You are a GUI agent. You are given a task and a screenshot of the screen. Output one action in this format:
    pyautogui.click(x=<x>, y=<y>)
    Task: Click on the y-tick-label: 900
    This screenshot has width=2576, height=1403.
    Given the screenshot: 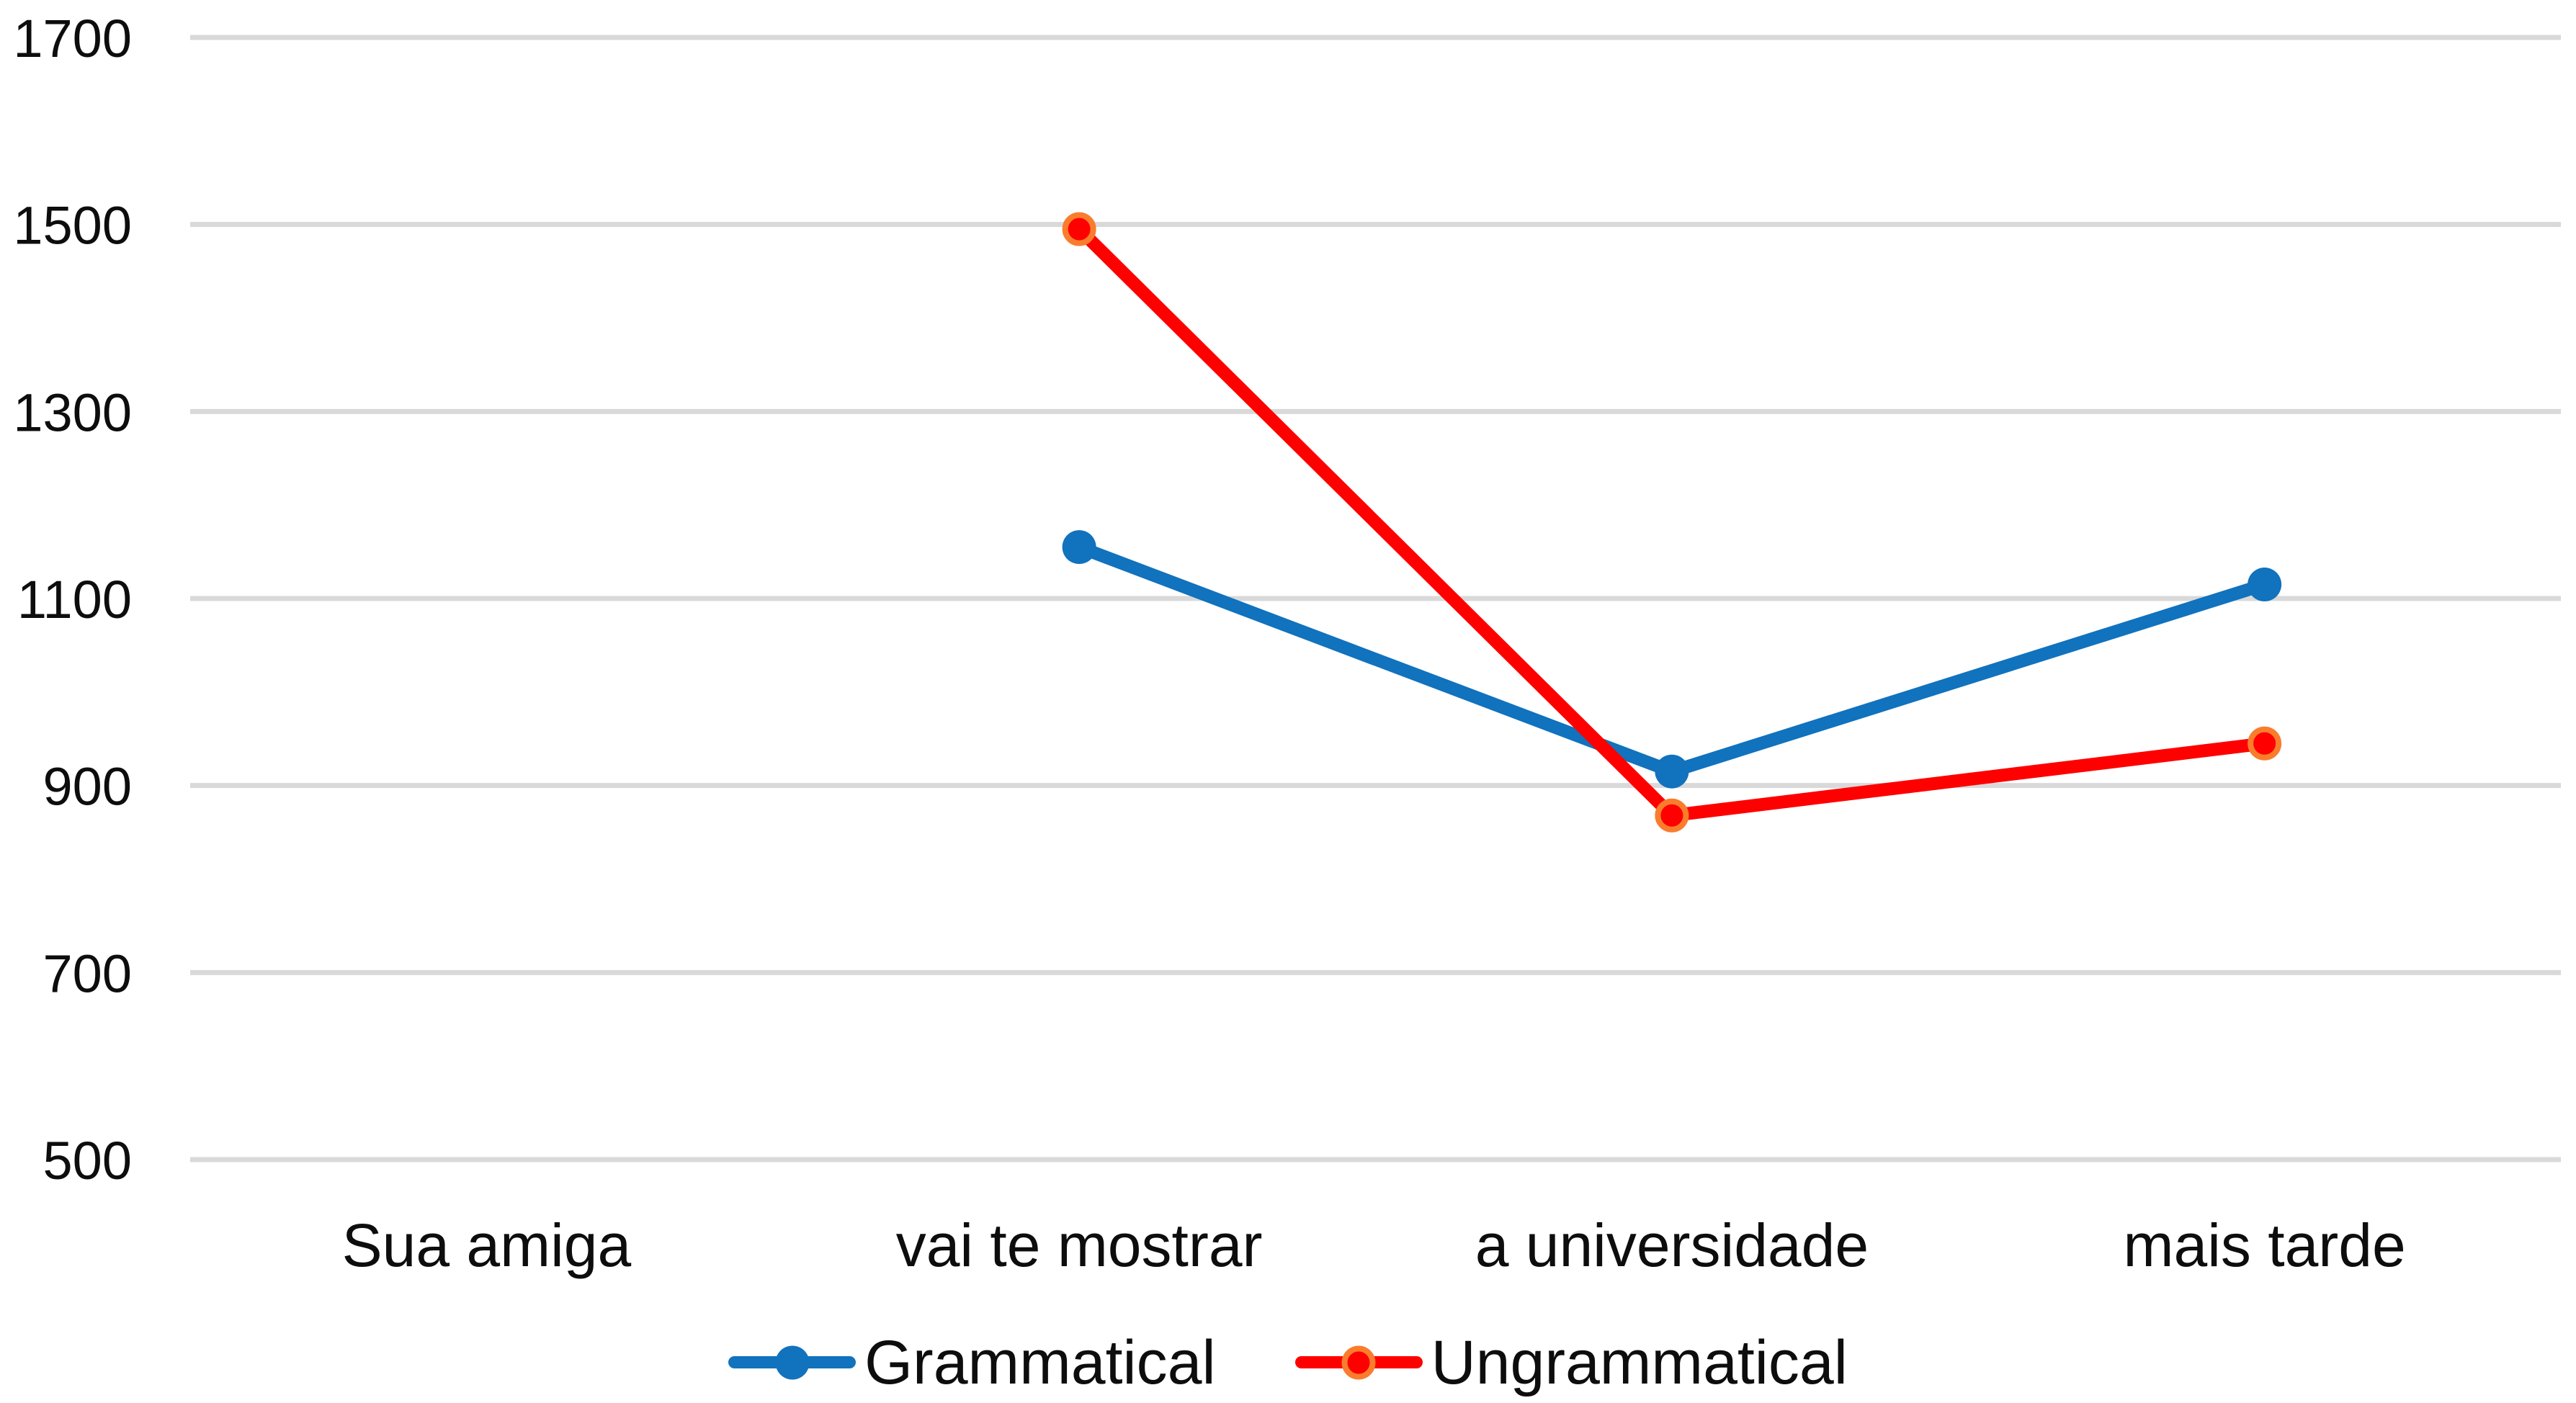 What is the action you would take?
    pyautogui.click(x=87, y=787)
    